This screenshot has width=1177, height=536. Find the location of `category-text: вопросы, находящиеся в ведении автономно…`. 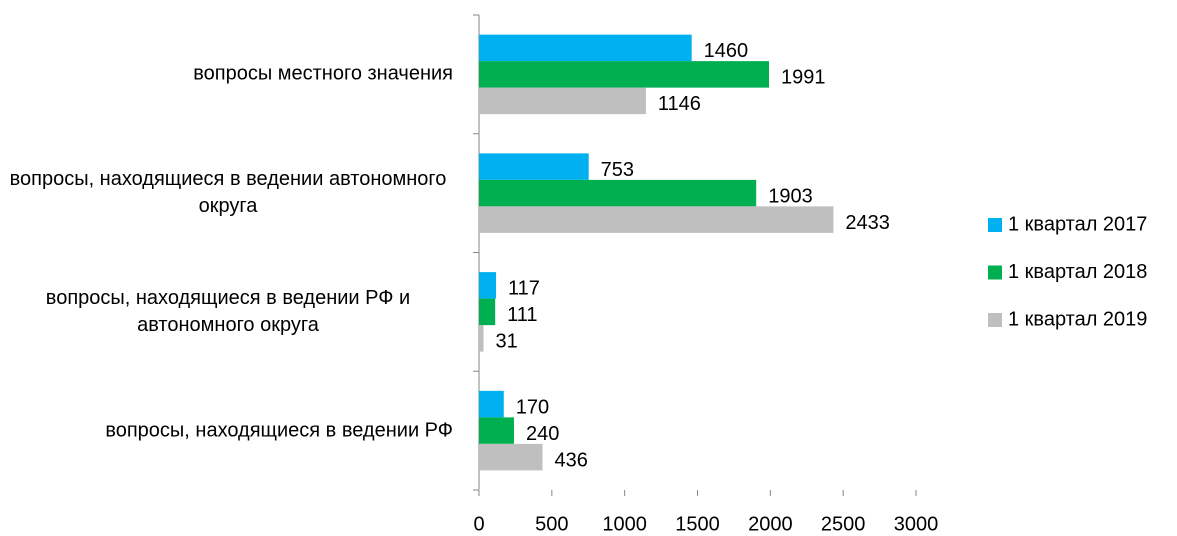

category-text: вопросы, находящиеся в ведении автономно… is located at coordinates (228, 193).